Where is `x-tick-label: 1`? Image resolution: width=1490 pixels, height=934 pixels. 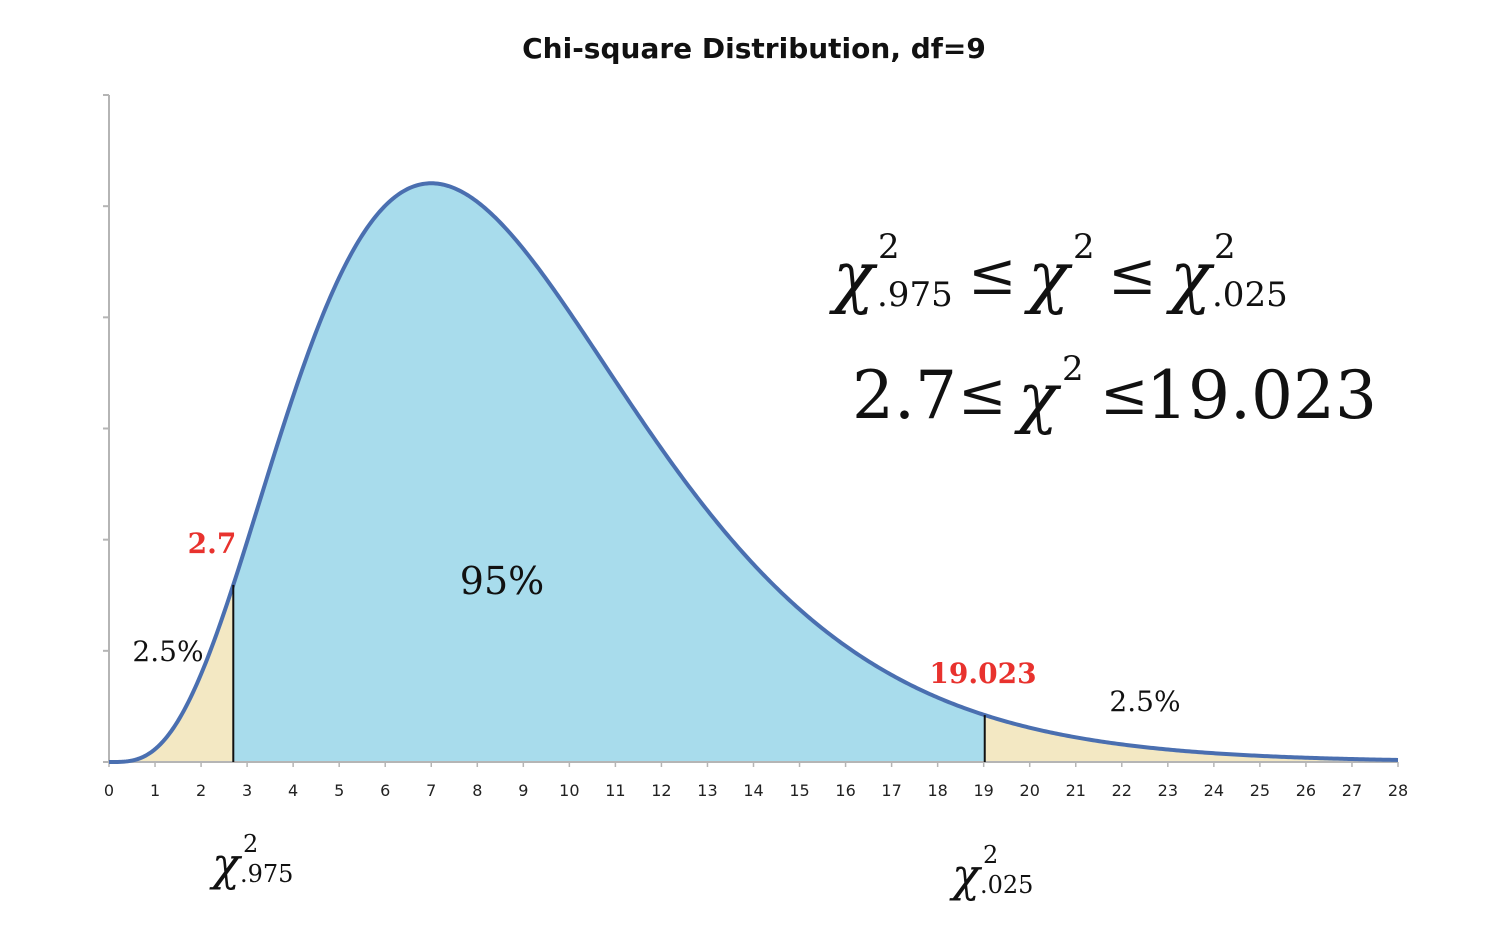
x-tick-label: 1 is located at coordinates (155, 790).